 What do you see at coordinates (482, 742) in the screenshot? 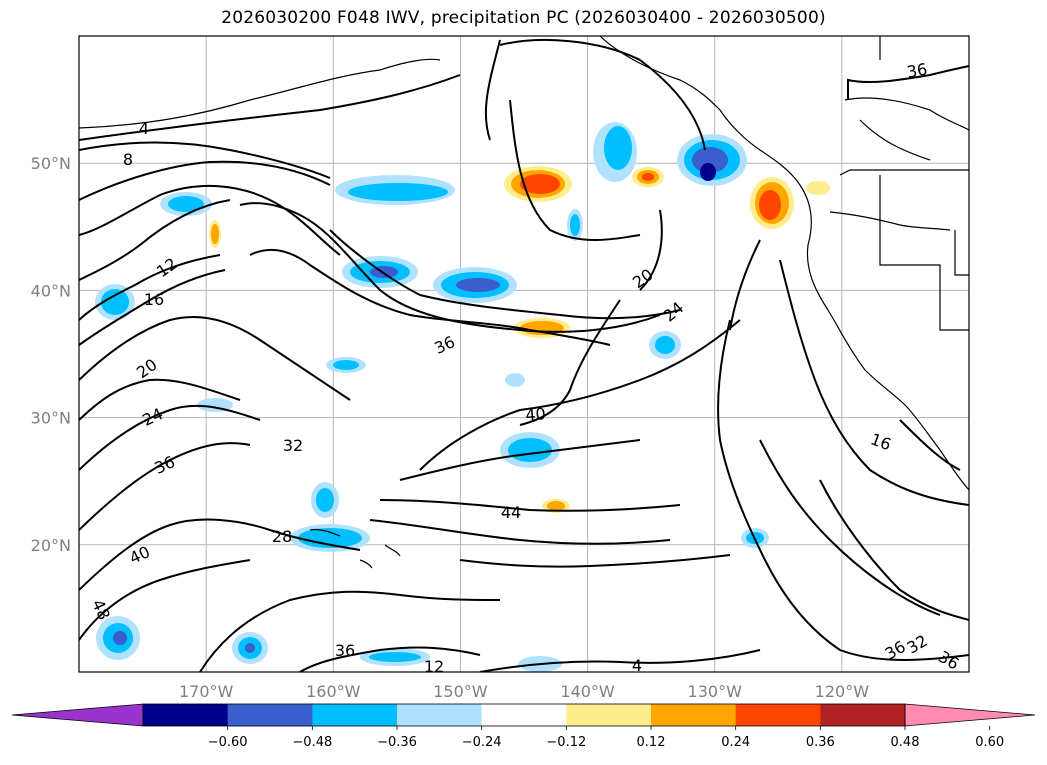
I see `colorbar-tick-label: −0.24` at bounding box center [482, 742].